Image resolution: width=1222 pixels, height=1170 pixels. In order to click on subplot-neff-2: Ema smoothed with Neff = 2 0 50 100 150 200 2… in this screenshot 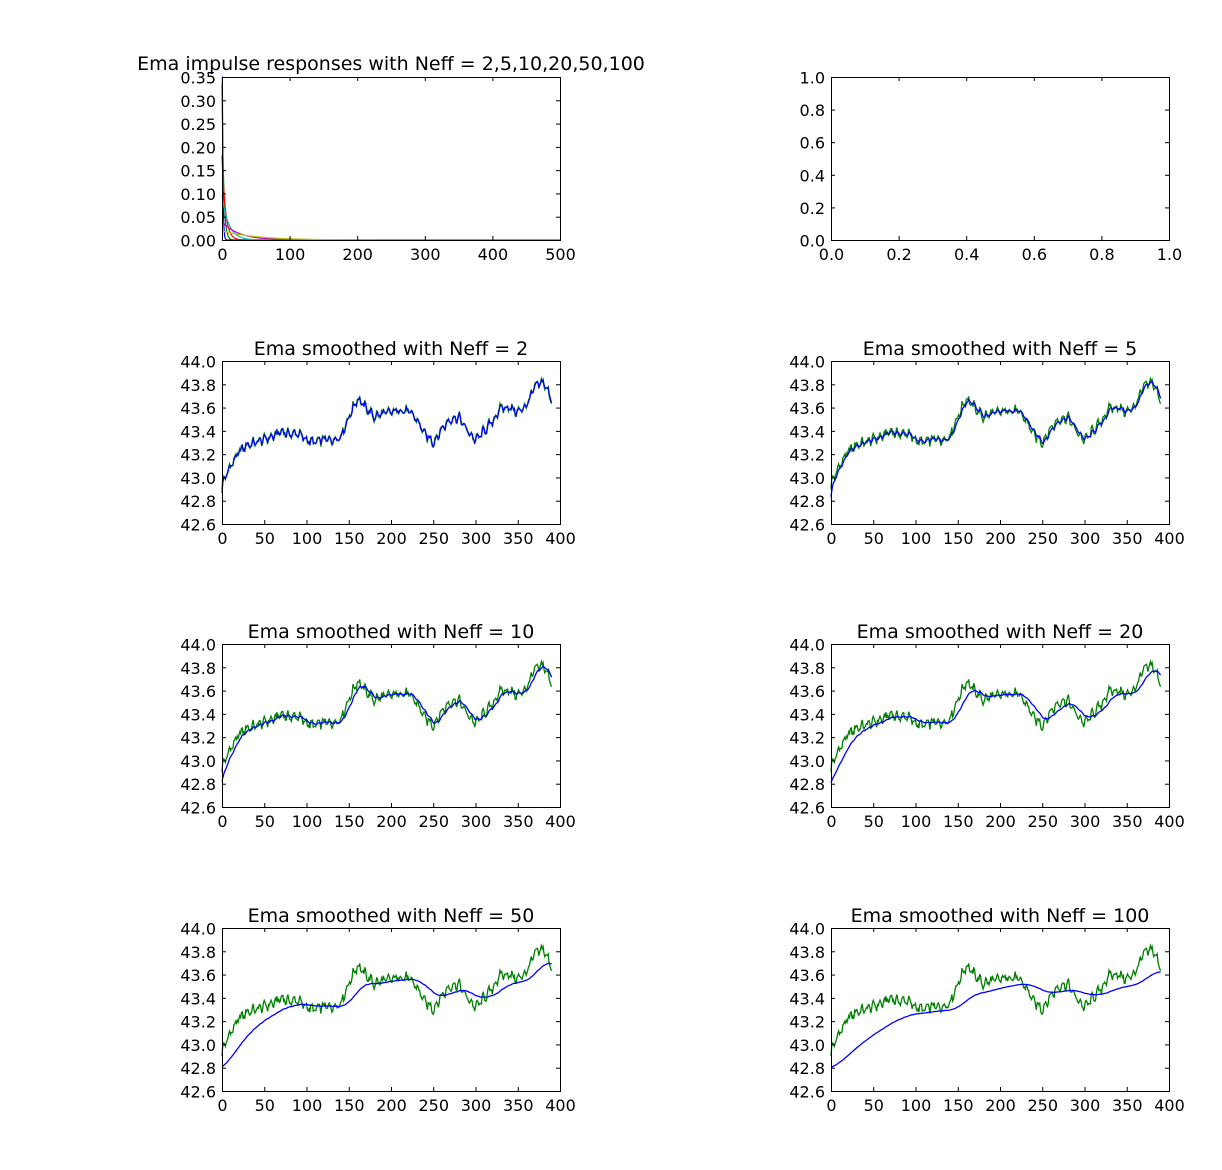, I will do `click(377, 443)`.